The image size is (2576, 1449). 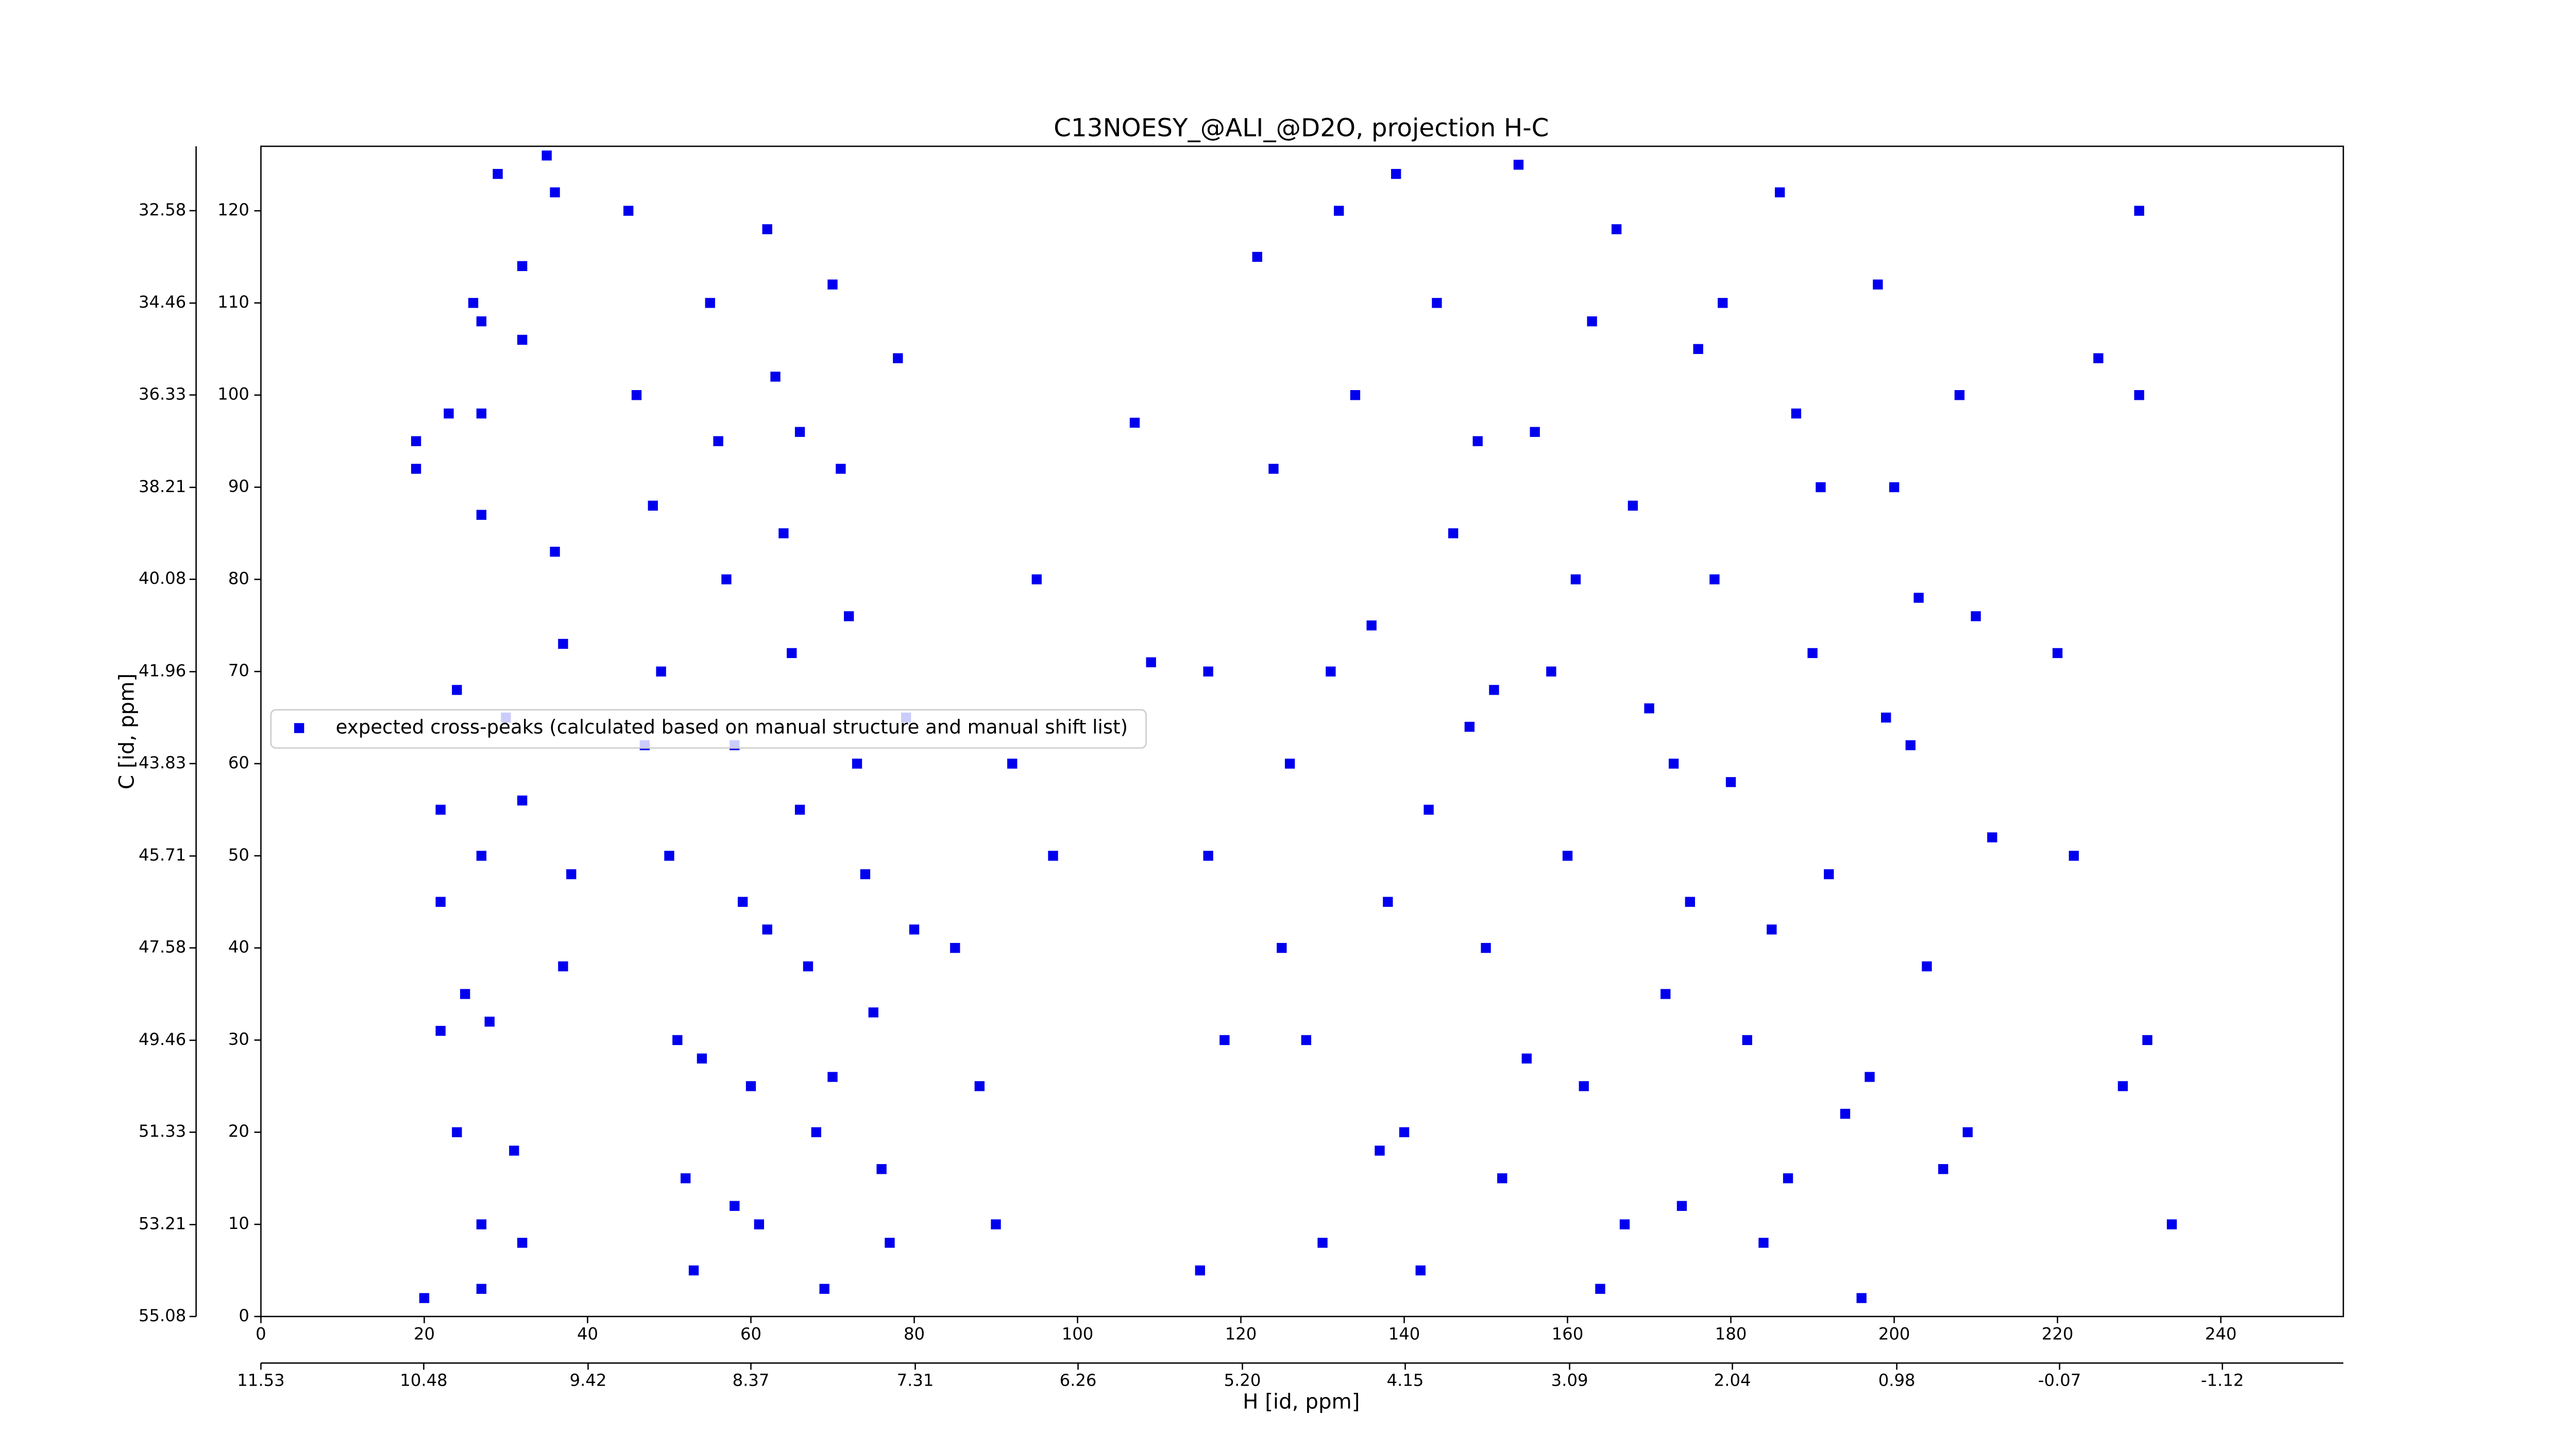 What do you see at coordinates (233, 302) in the screenshot?
I see `y-tick-label: 110` at bounding box center [233, 302].